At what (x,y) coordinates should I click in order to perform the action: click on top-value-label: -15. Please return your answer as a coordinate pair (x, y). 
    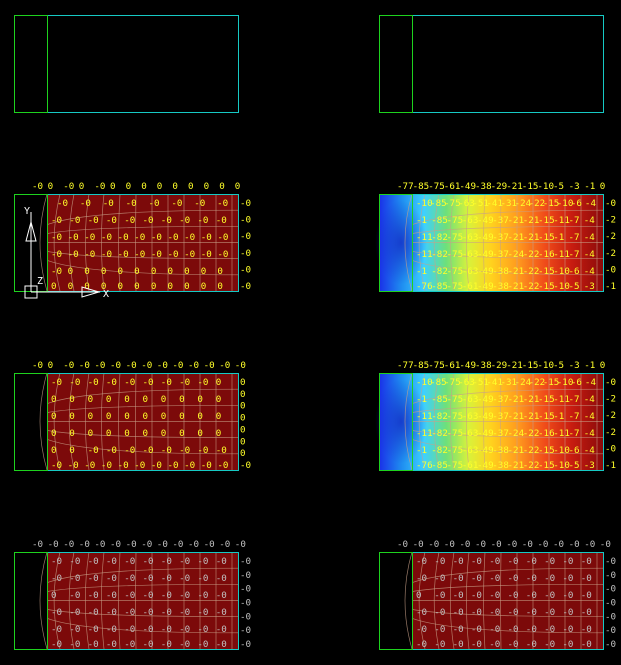
    Looking at the image, I should click on (530, 365).